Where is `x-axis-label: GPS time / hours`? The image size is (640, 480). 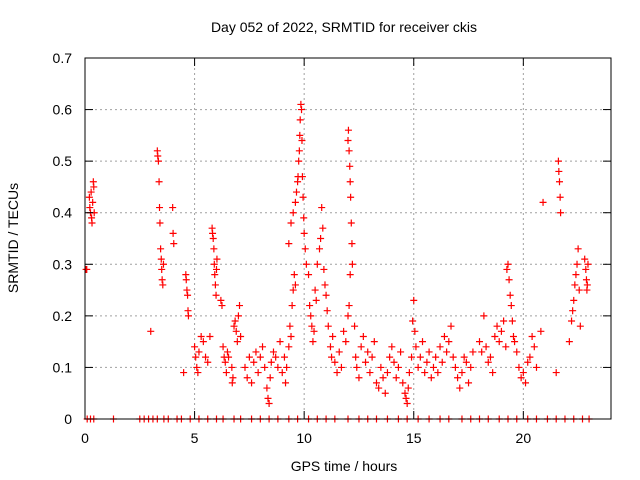
x-axis-label: GPS time / hours is located at coordinates (344, 466).